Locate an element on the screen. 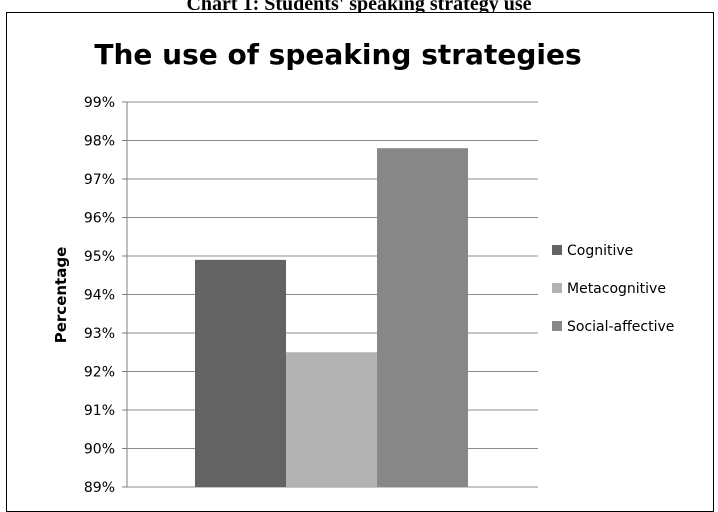  bar-cognitive is located at coordinates (240, 373).